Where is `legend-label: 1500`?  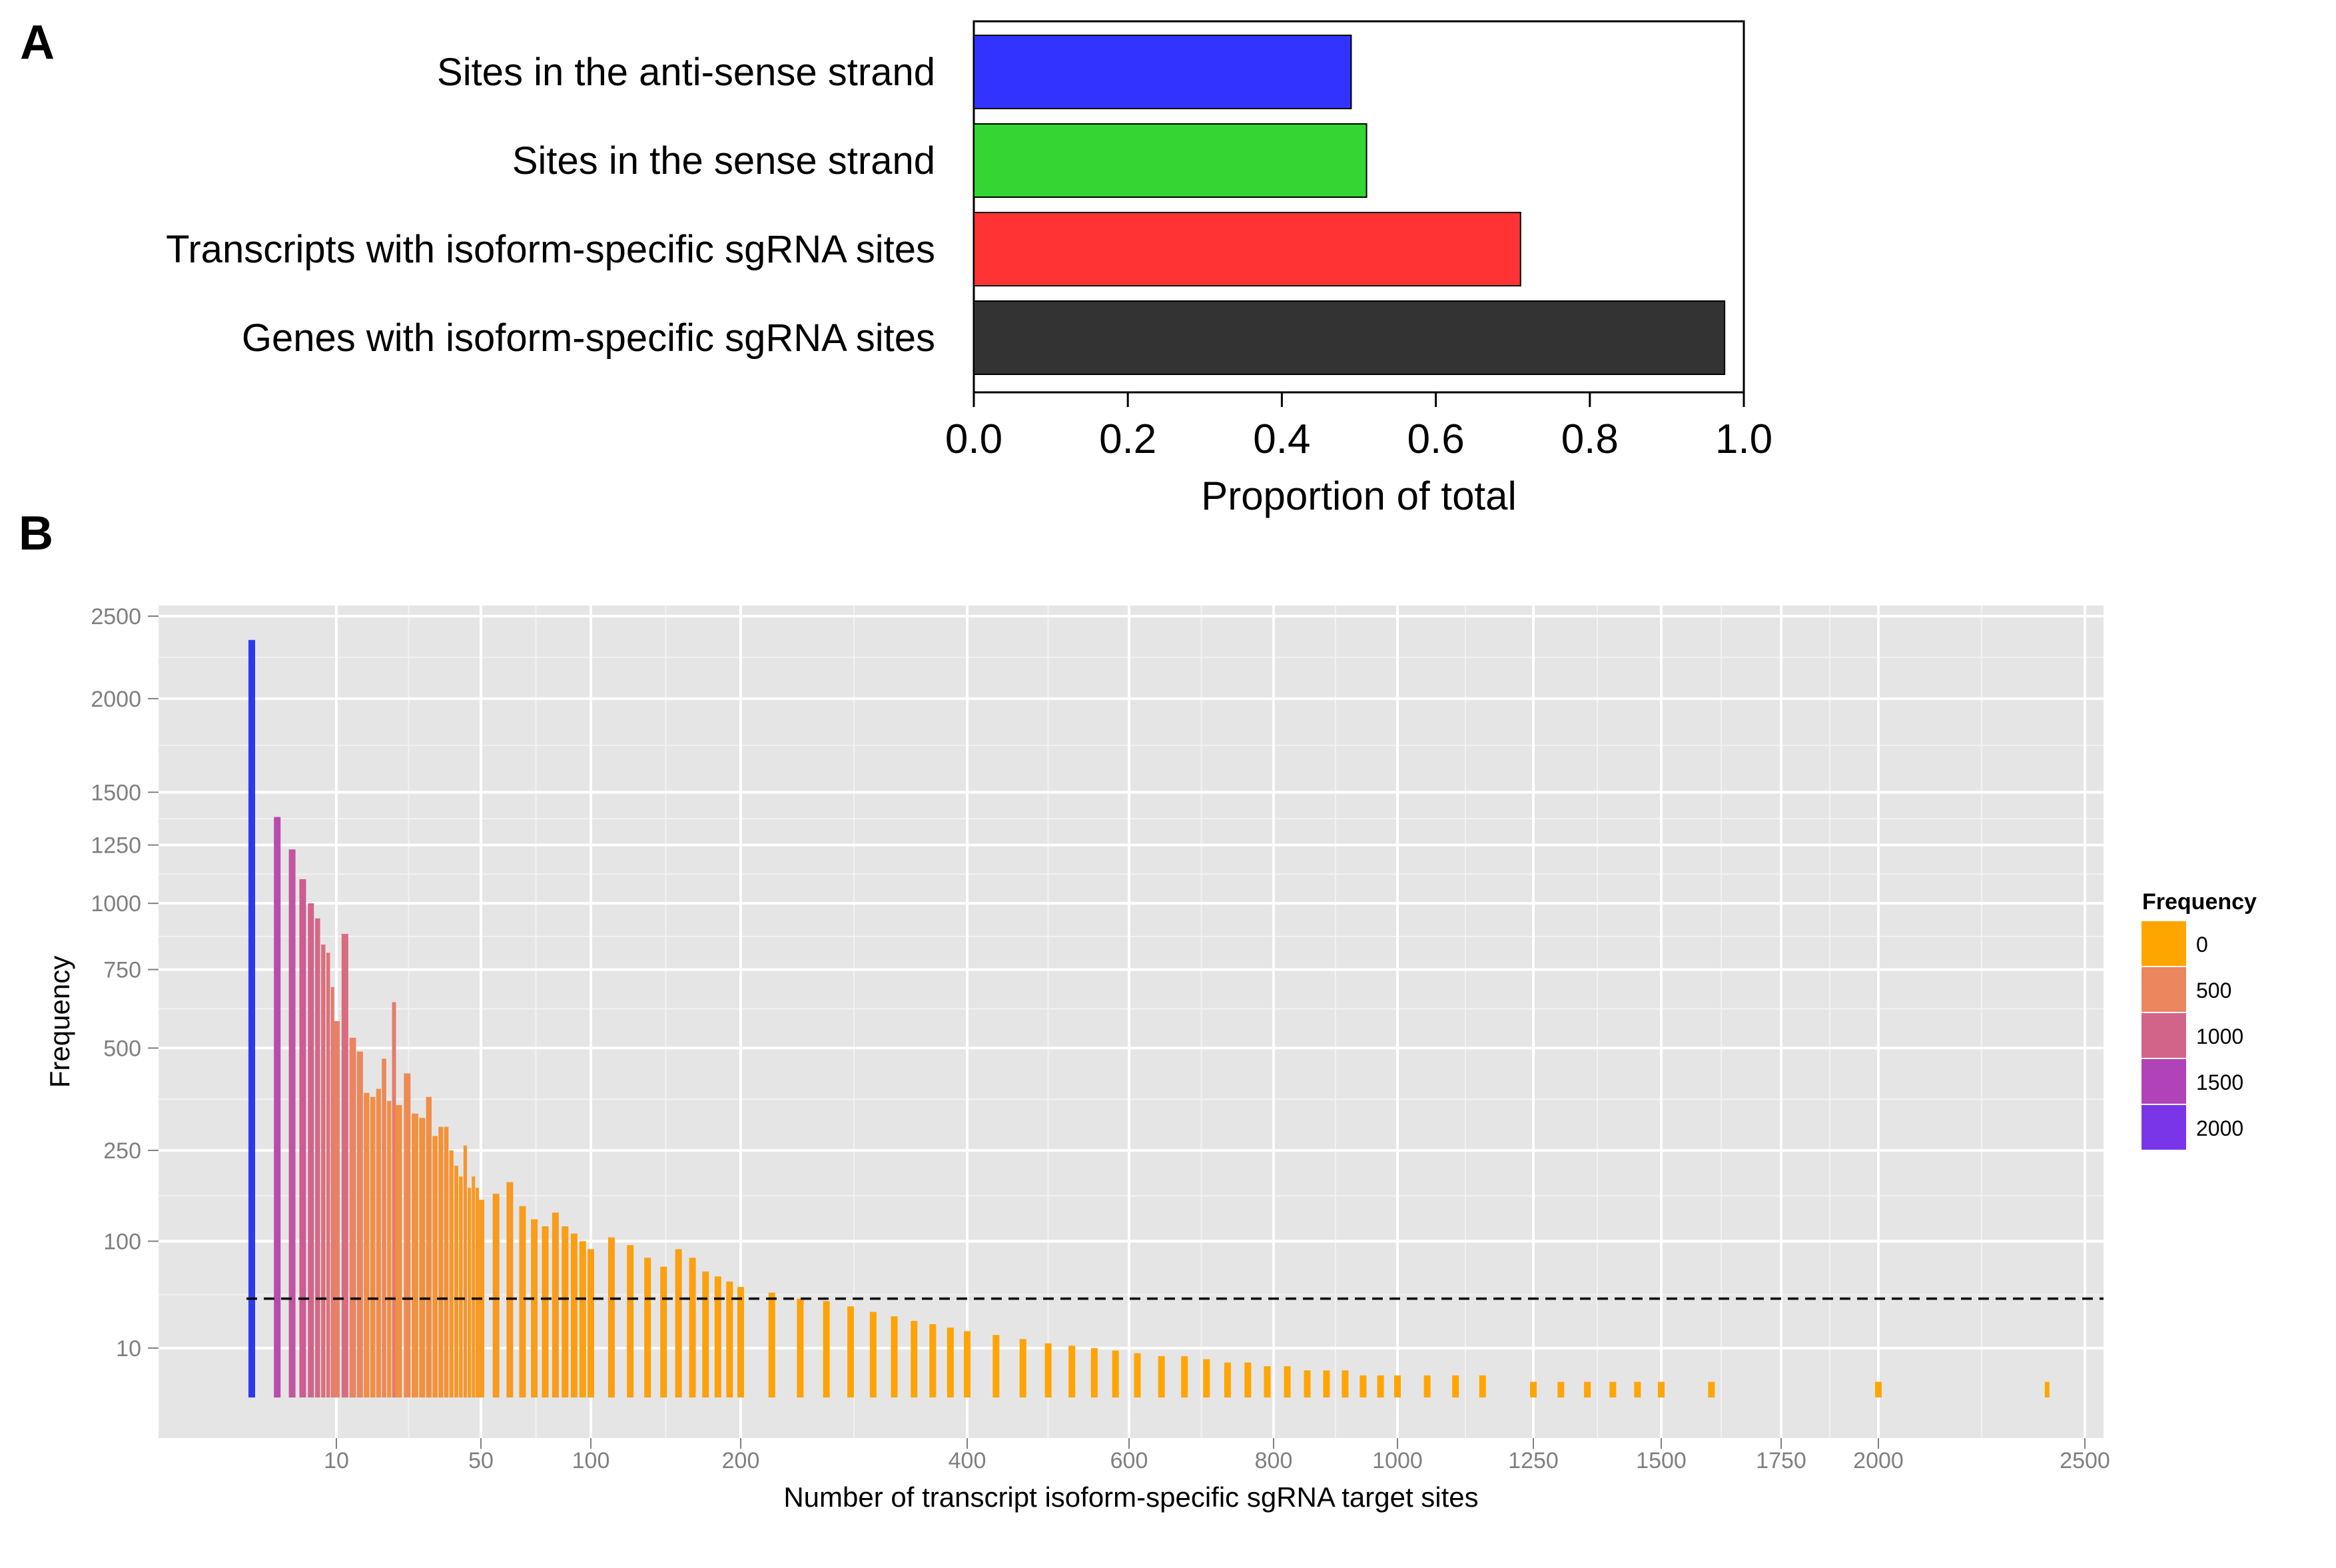 legend-label: 1500 is located at coordinates (2219, 1082).